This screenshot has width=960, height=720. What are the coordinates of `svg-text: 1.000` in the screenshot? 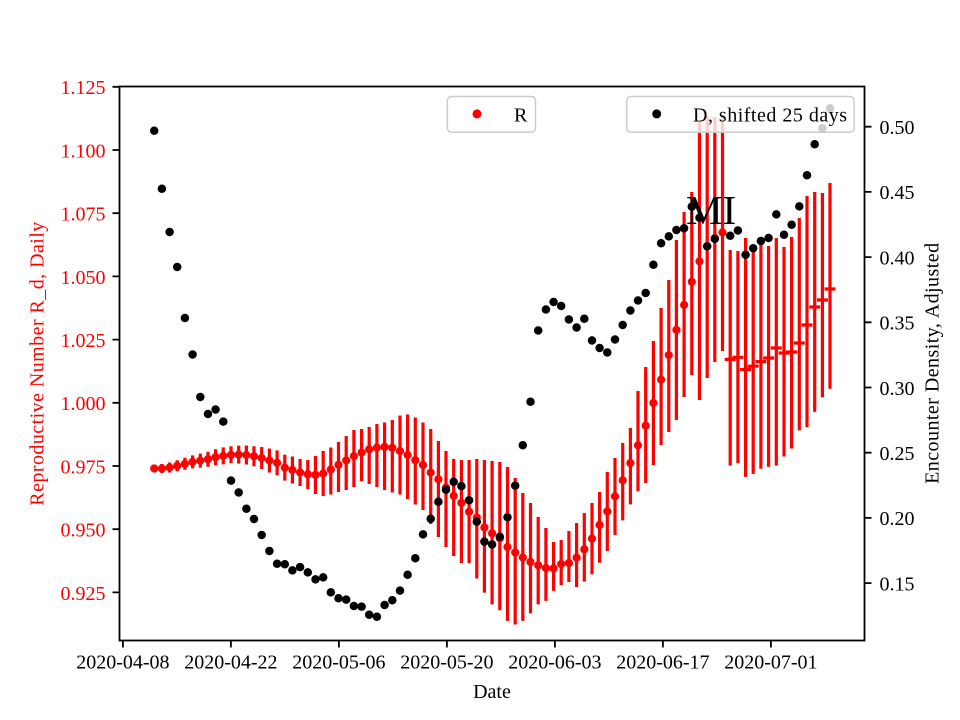 It's located at (83, 404).